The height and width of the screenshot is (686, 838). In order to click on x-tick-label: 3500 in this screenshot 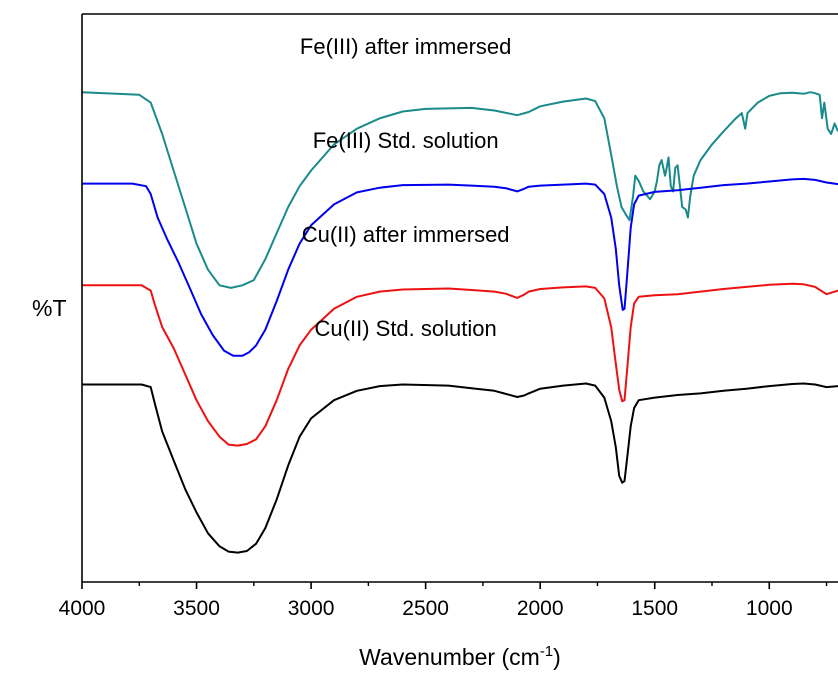, I will do `click(196, 608)`.